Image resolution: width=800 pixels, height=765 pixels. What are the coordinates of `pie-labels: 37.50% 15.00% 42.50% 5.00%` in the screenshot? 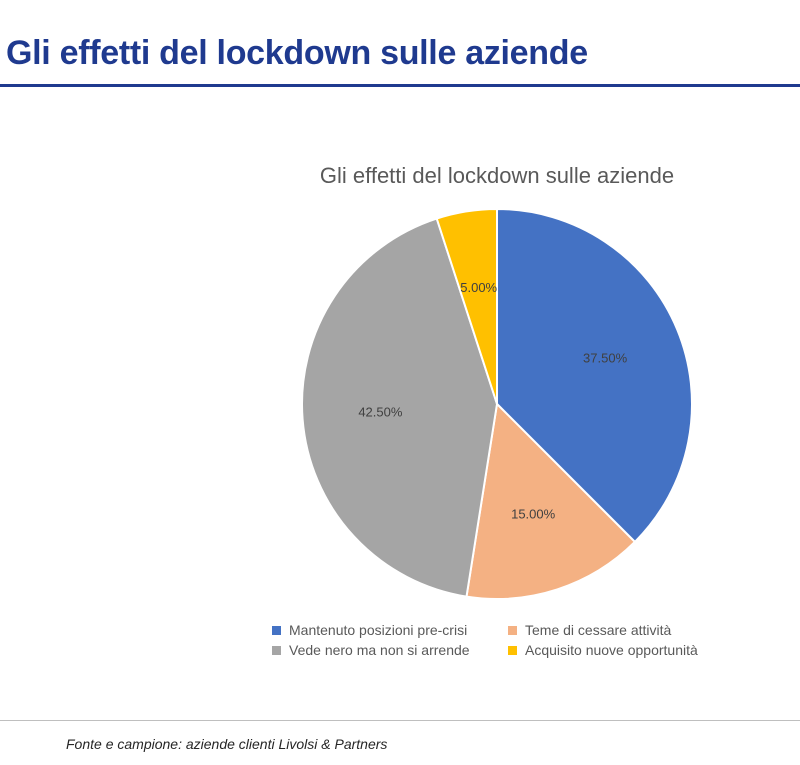 It's located at (492, 401).